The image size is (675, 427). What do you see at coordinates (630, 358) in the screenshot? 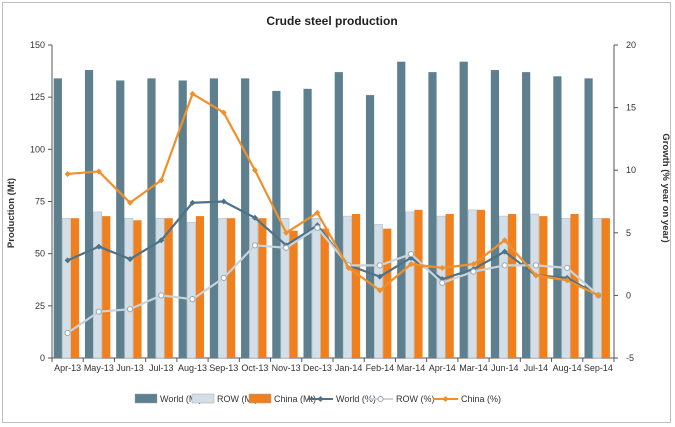
I see `y2-tick-label: -5` at bounding box center [630, 358].